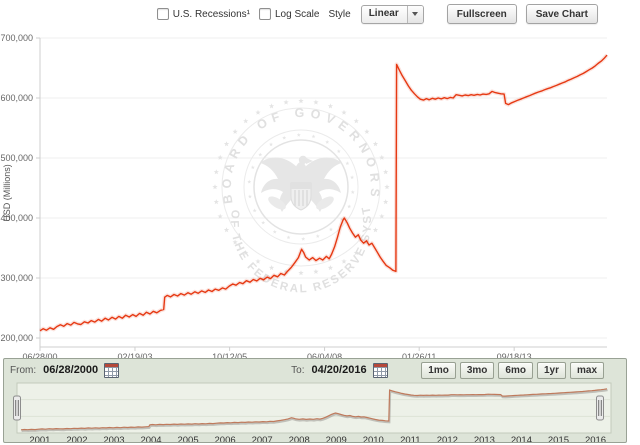  What do you see at coordinates (16, 158) in the screenshot?
I see `y-axis-tick-label: 500,000` at bounding box center [16, 158].